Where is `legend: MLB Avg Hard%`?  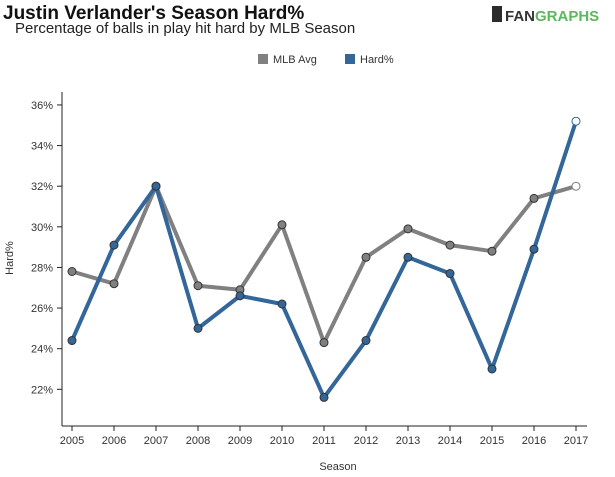
legend: MLB Avg Hard% is located at coordinates (326, 60).